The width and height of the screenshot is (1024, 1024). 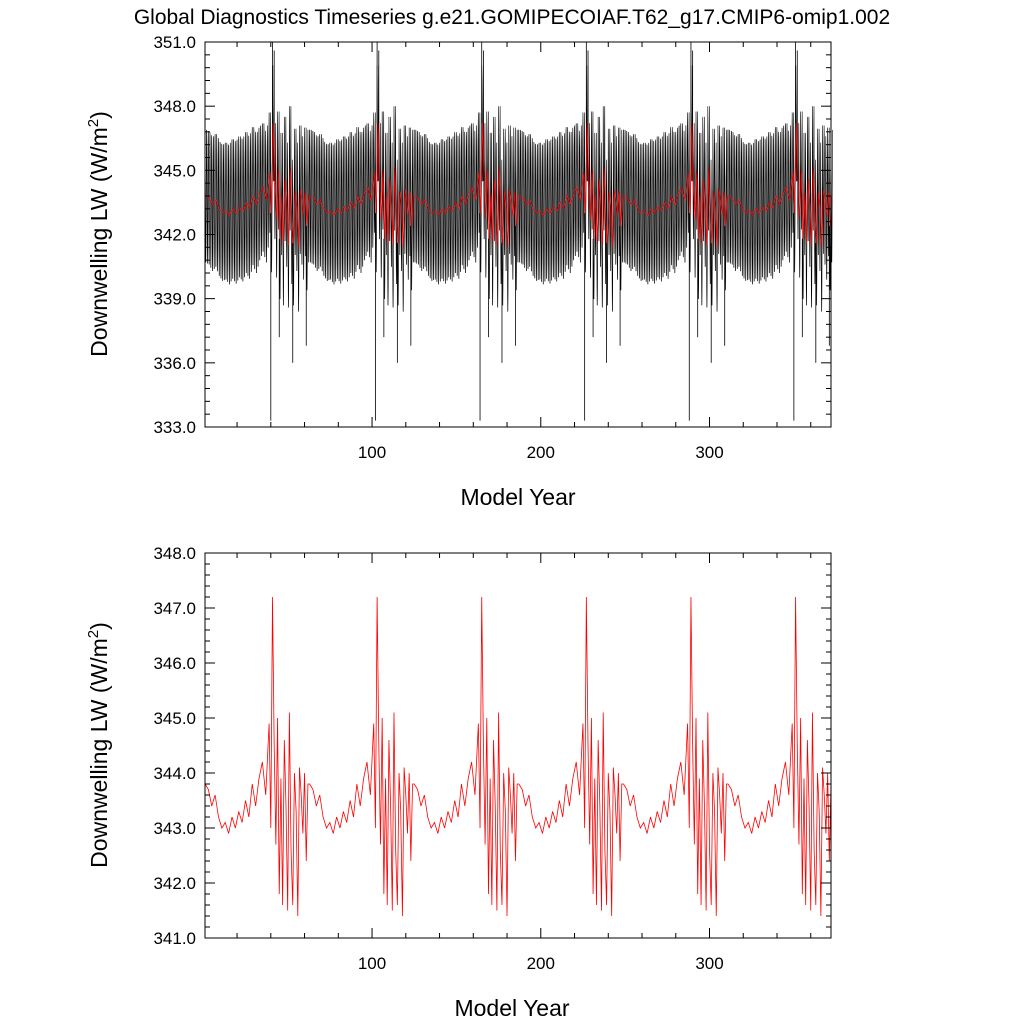 I want to click on top-y-tick-label: 345.0, so click(x=174, y=170).